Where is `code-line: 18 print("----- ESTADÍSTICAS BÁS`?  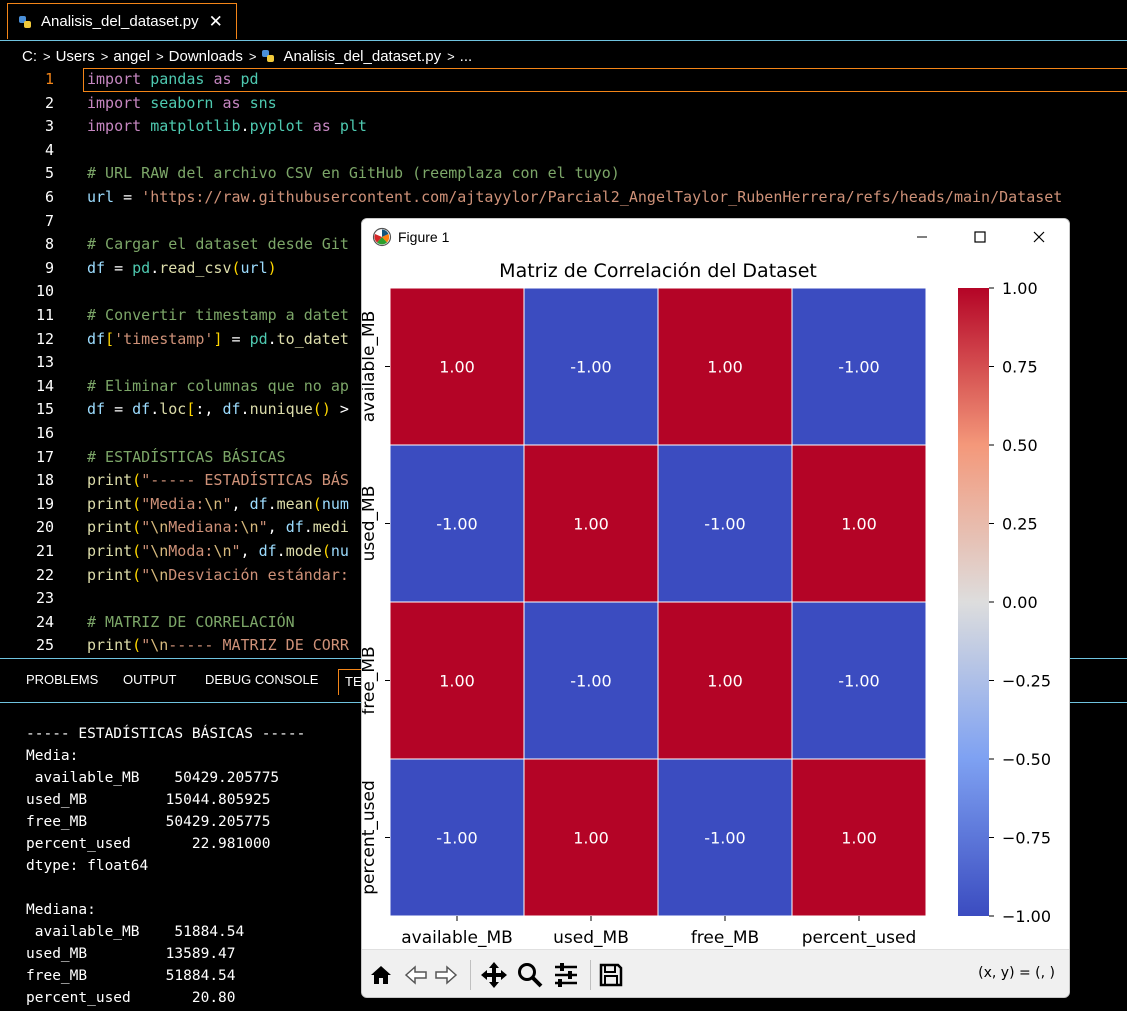
code-line: 18 print("----- ESTADÍSTICAS BÁS is located at coordinates (563, 481).